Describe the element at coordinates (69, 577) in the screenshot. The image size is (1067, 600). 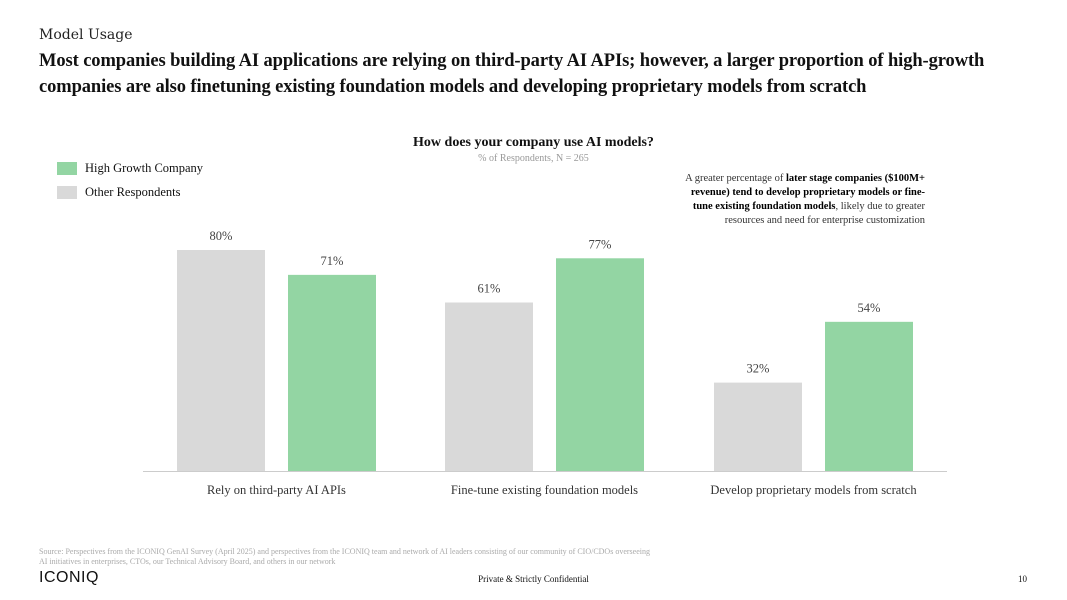
I see `logo: ICONIQ` at that location.